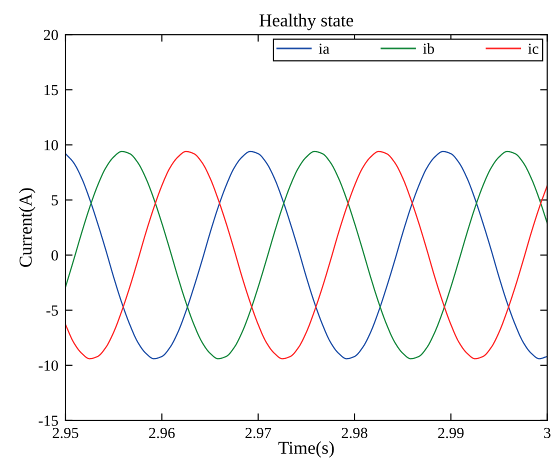 This screenshot has width=555, height=462. What do you see at coordinates (533, 49) in the screenshot?
I see `legend-label: ic` at bounding box center [533, 49].